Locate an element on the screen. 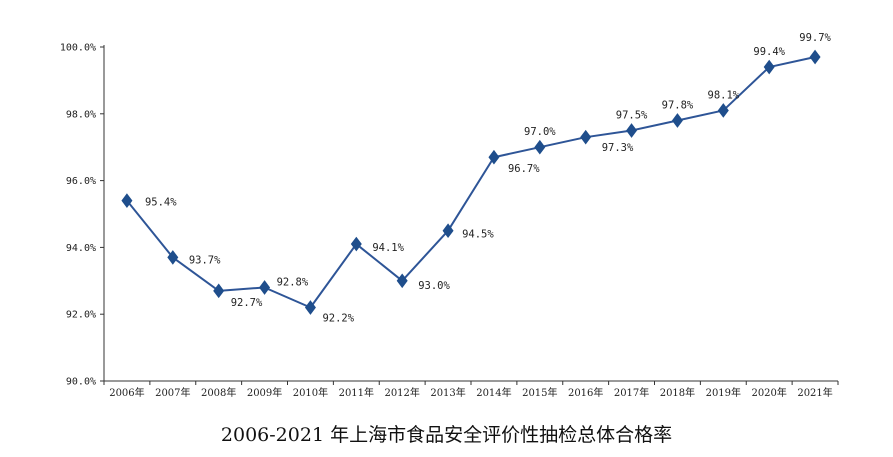  data-label: 94.1% is located at coordinates (388, 248).